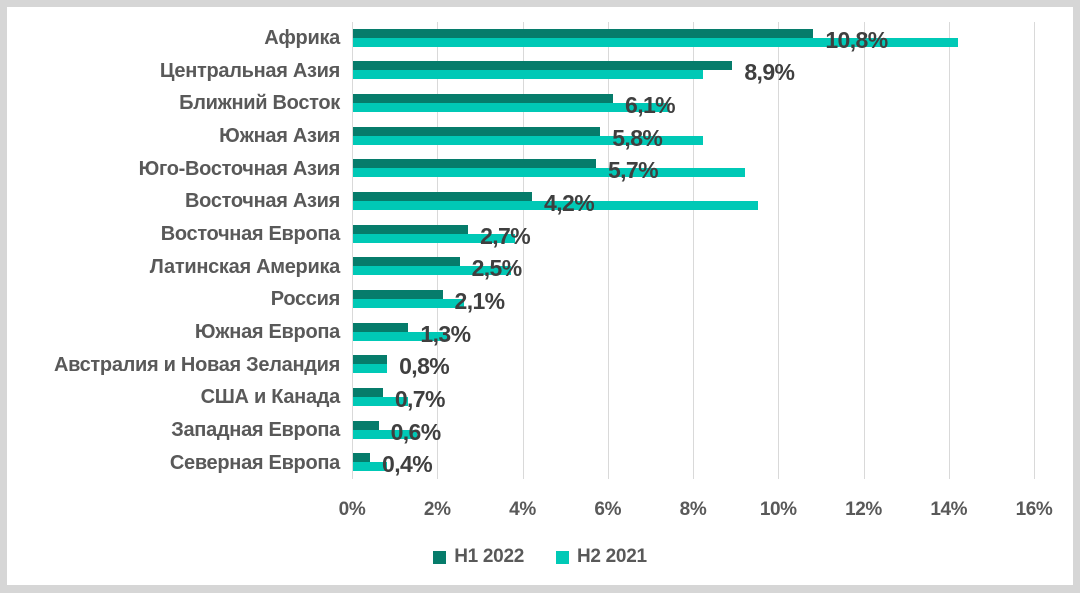 The image size is (1080, 593). What do you see at coordinates (637, 137) in the screenshot?
I see `data-label: 5,8%` at bounding box center [637, 137].